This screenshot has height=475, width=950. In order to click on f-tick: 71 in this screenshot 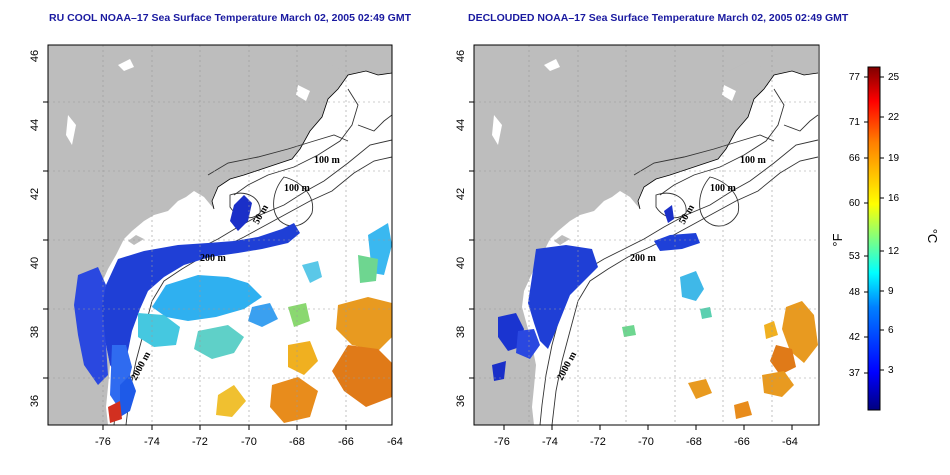, I will do `click(855, 122)`.